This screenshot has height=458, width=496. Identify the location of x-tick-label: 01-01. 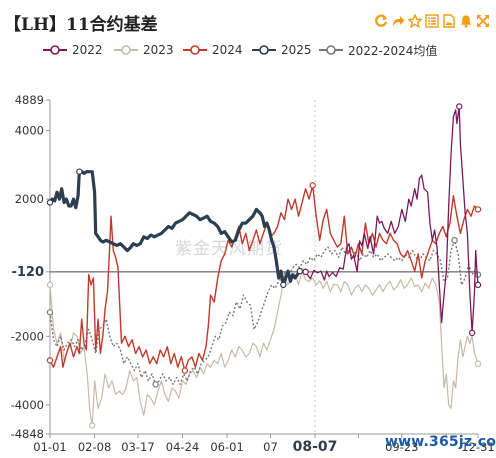
(49, 447).